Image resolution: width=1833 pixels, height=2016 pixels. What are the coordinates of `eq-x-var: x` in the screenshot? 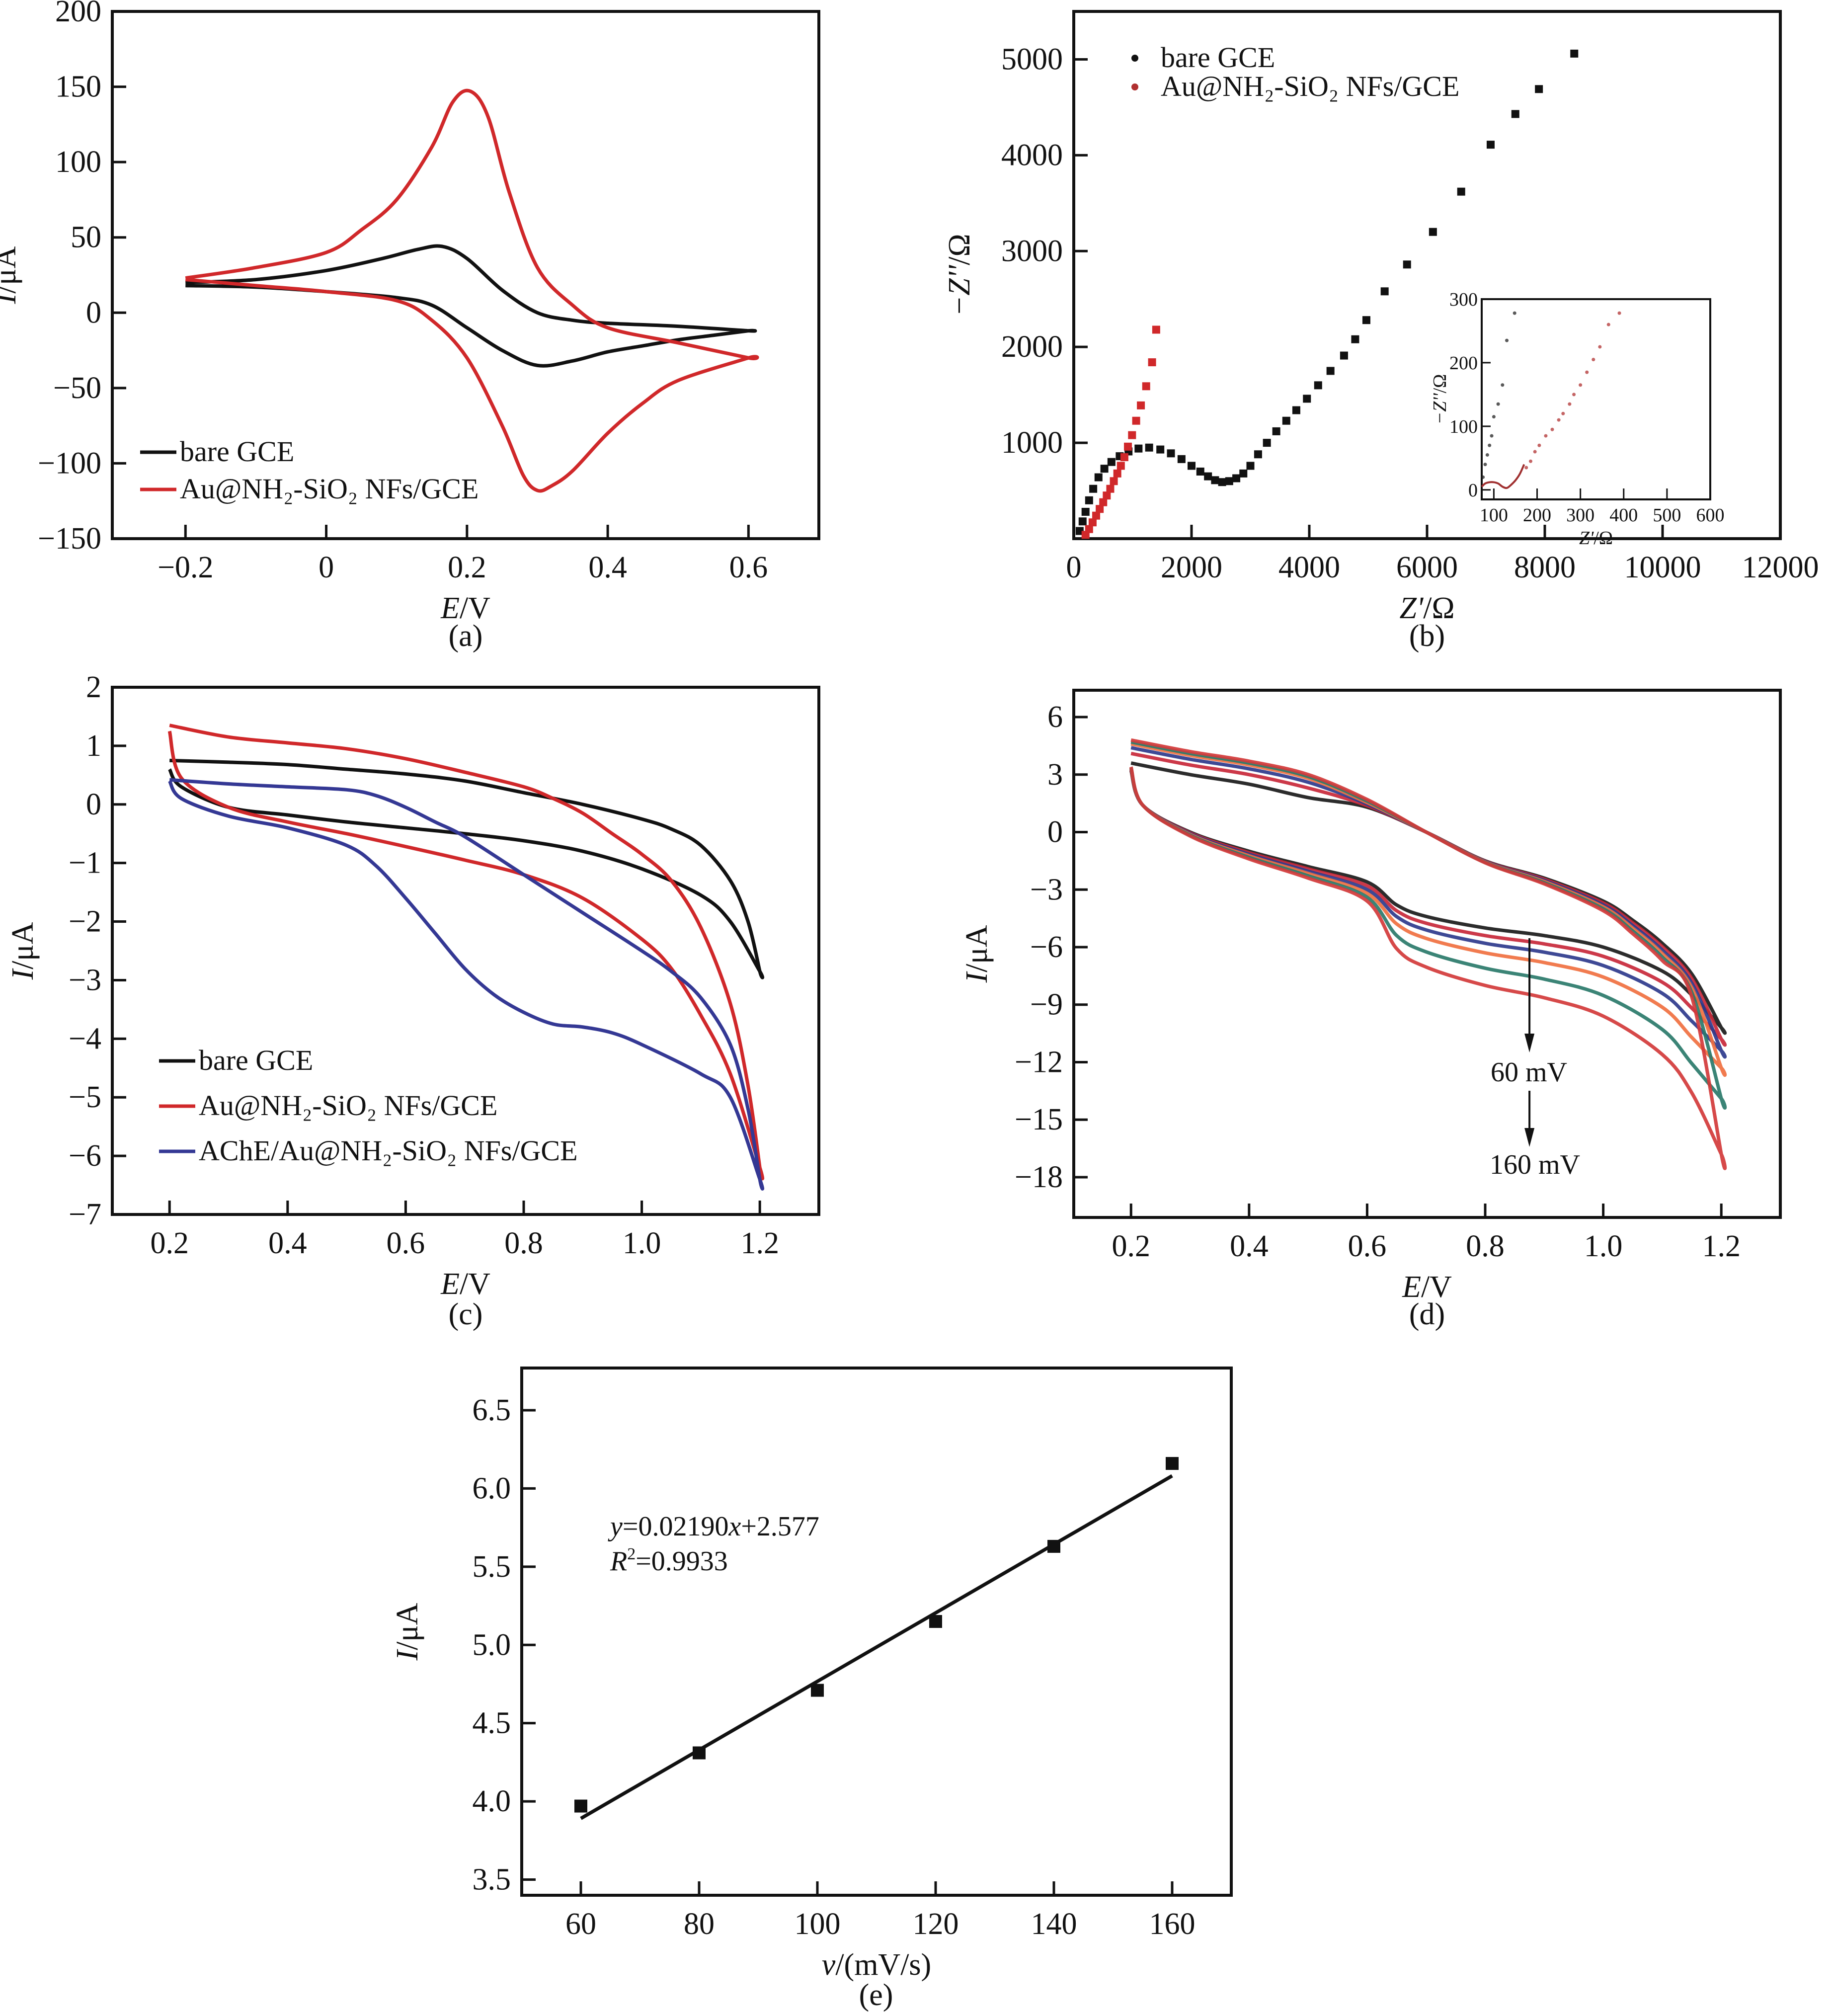 It's located at (735, 1526).